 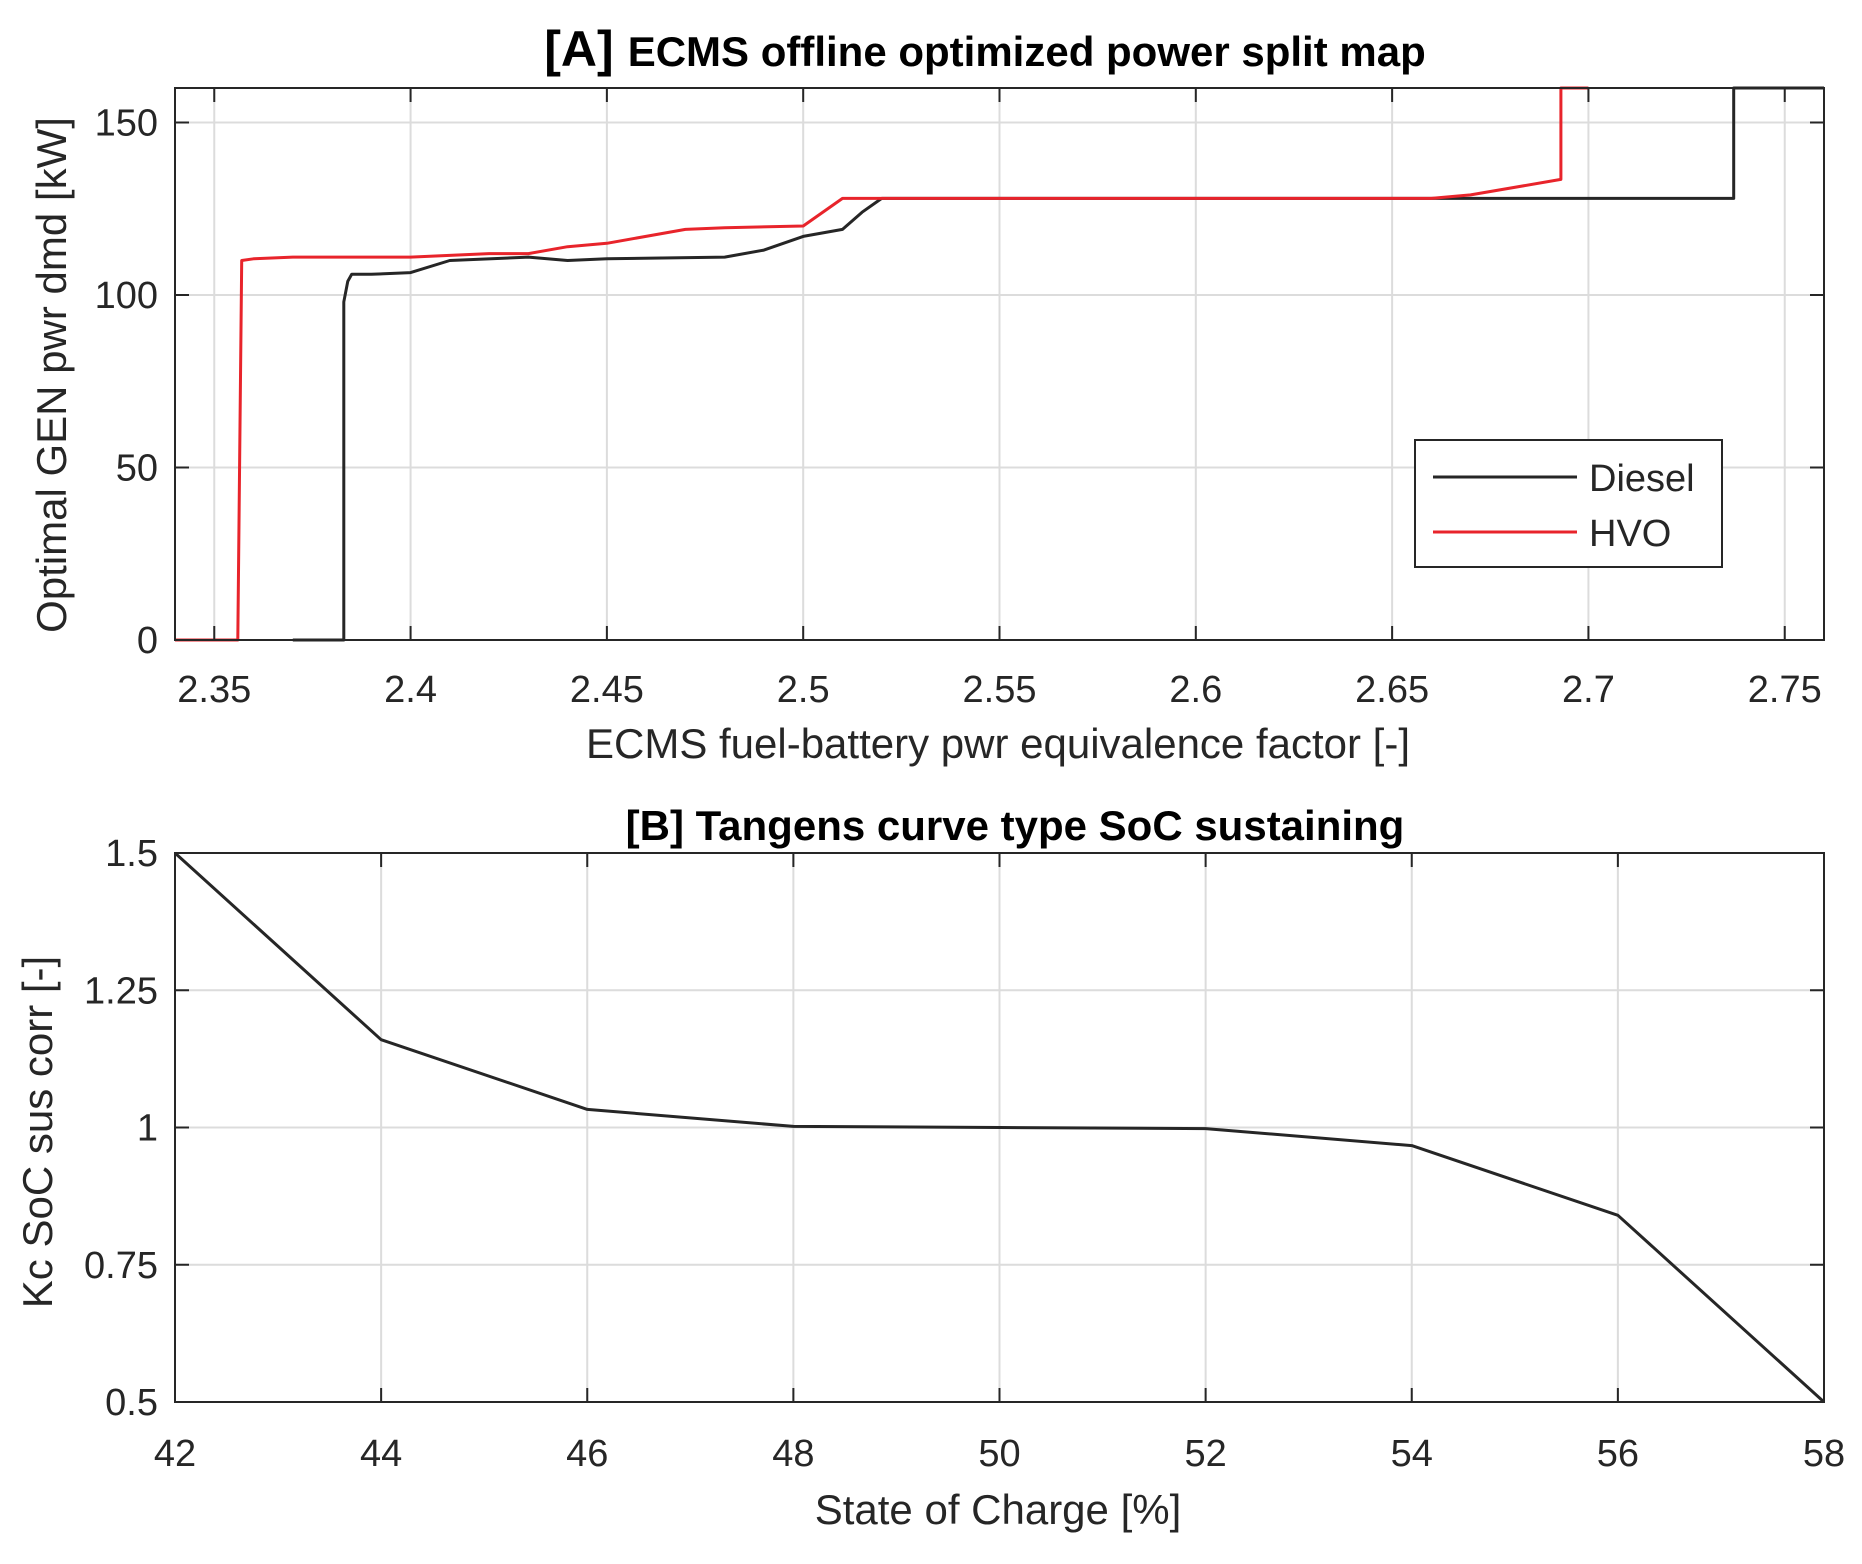 I want to click on panel-b-y-tick-labels: 0.5 0.75 1 1.25 1.5, so click(x=121, y=1128).